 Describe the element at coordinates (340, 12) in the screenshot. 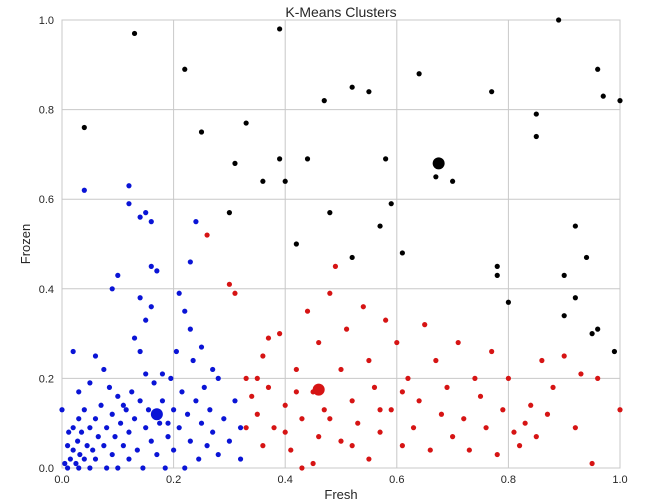

I see `chart-title: K-Means Clusters` at that location.